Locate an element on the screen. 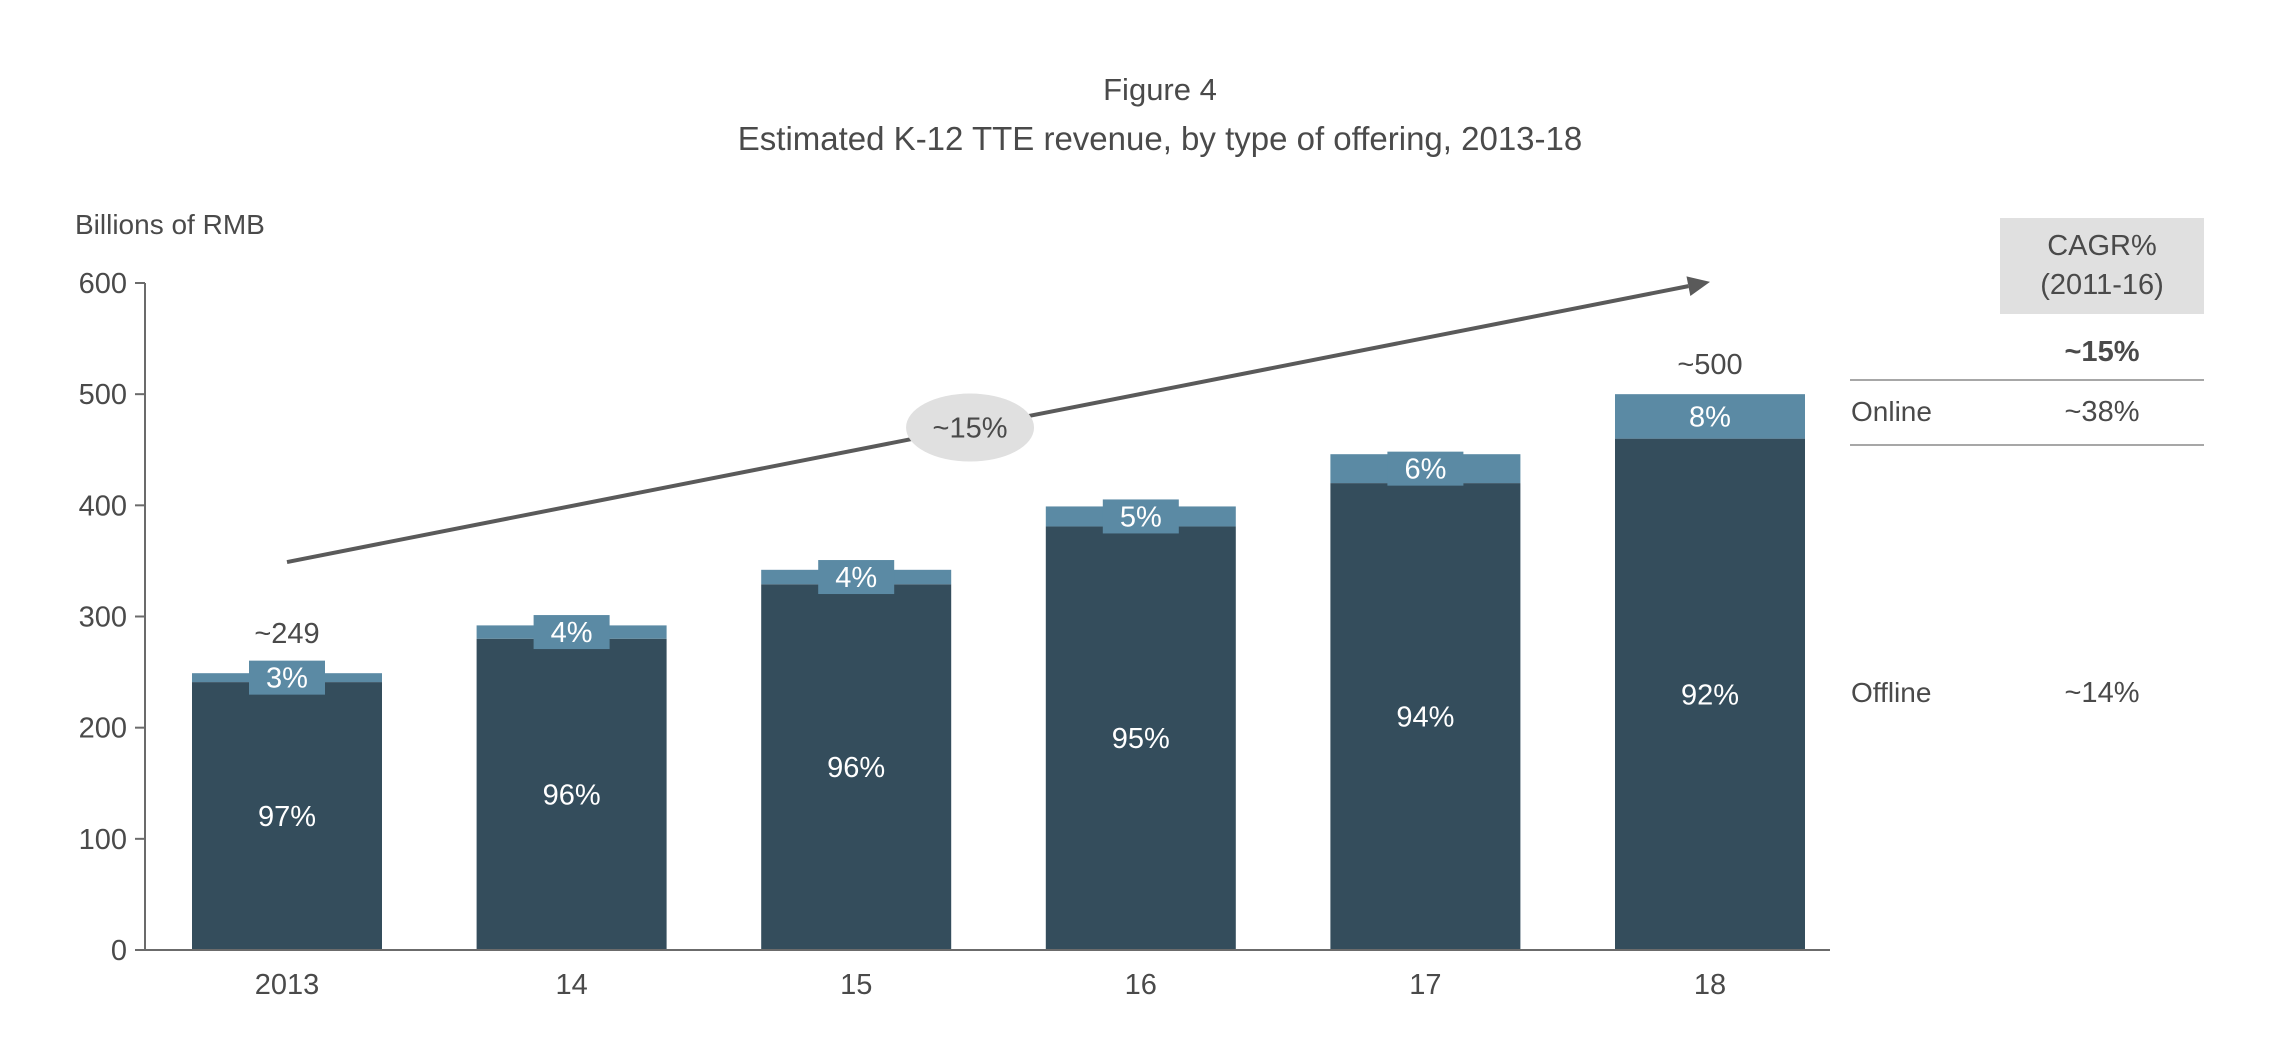 The width and height of the screenshot is (2272, 1056). y-tick-label: 200 is located at coordinates (103, 729).